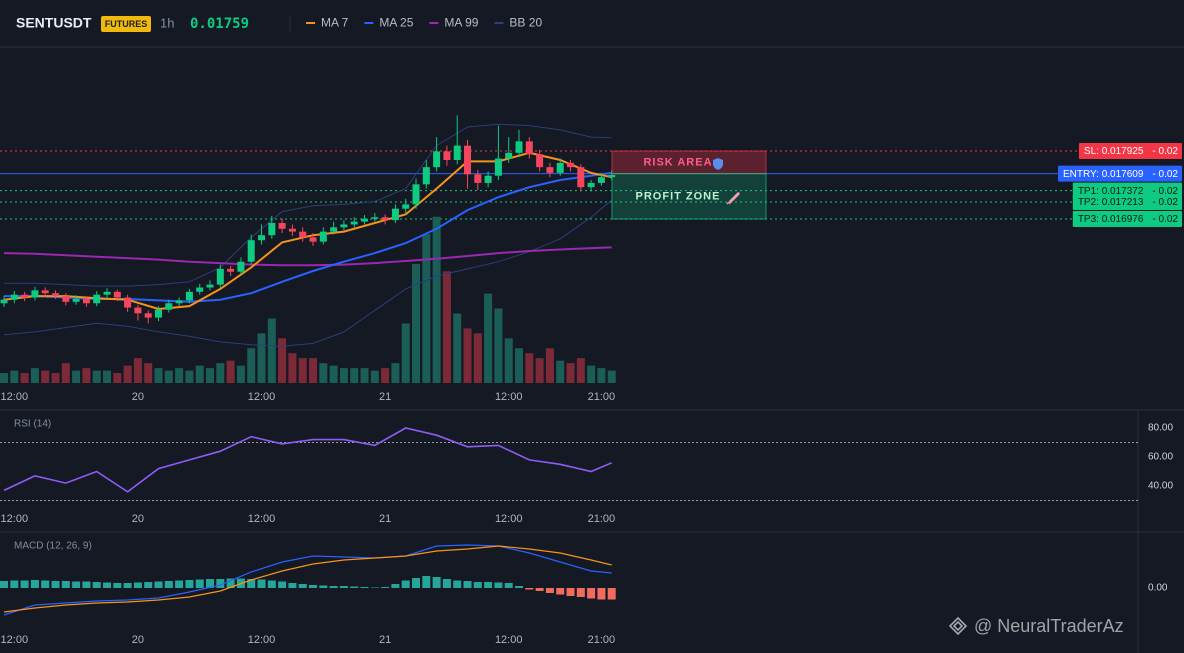  What do you see at coordinates (167, 22) in the screenshot?
I see `interval: 1h` at bounding box center [167, 22].